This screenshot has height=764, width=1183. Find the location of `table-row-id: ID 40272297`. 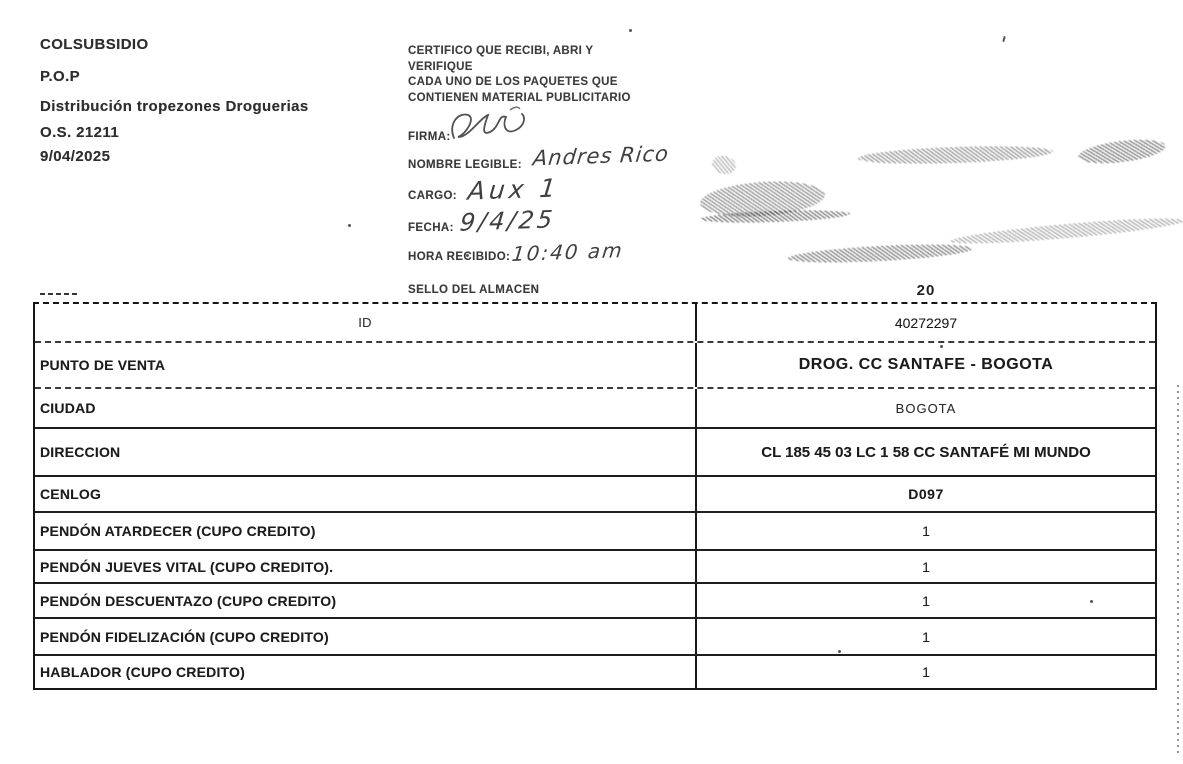

table-row-id: ID 40272297 is located at coordinates (595, 323).